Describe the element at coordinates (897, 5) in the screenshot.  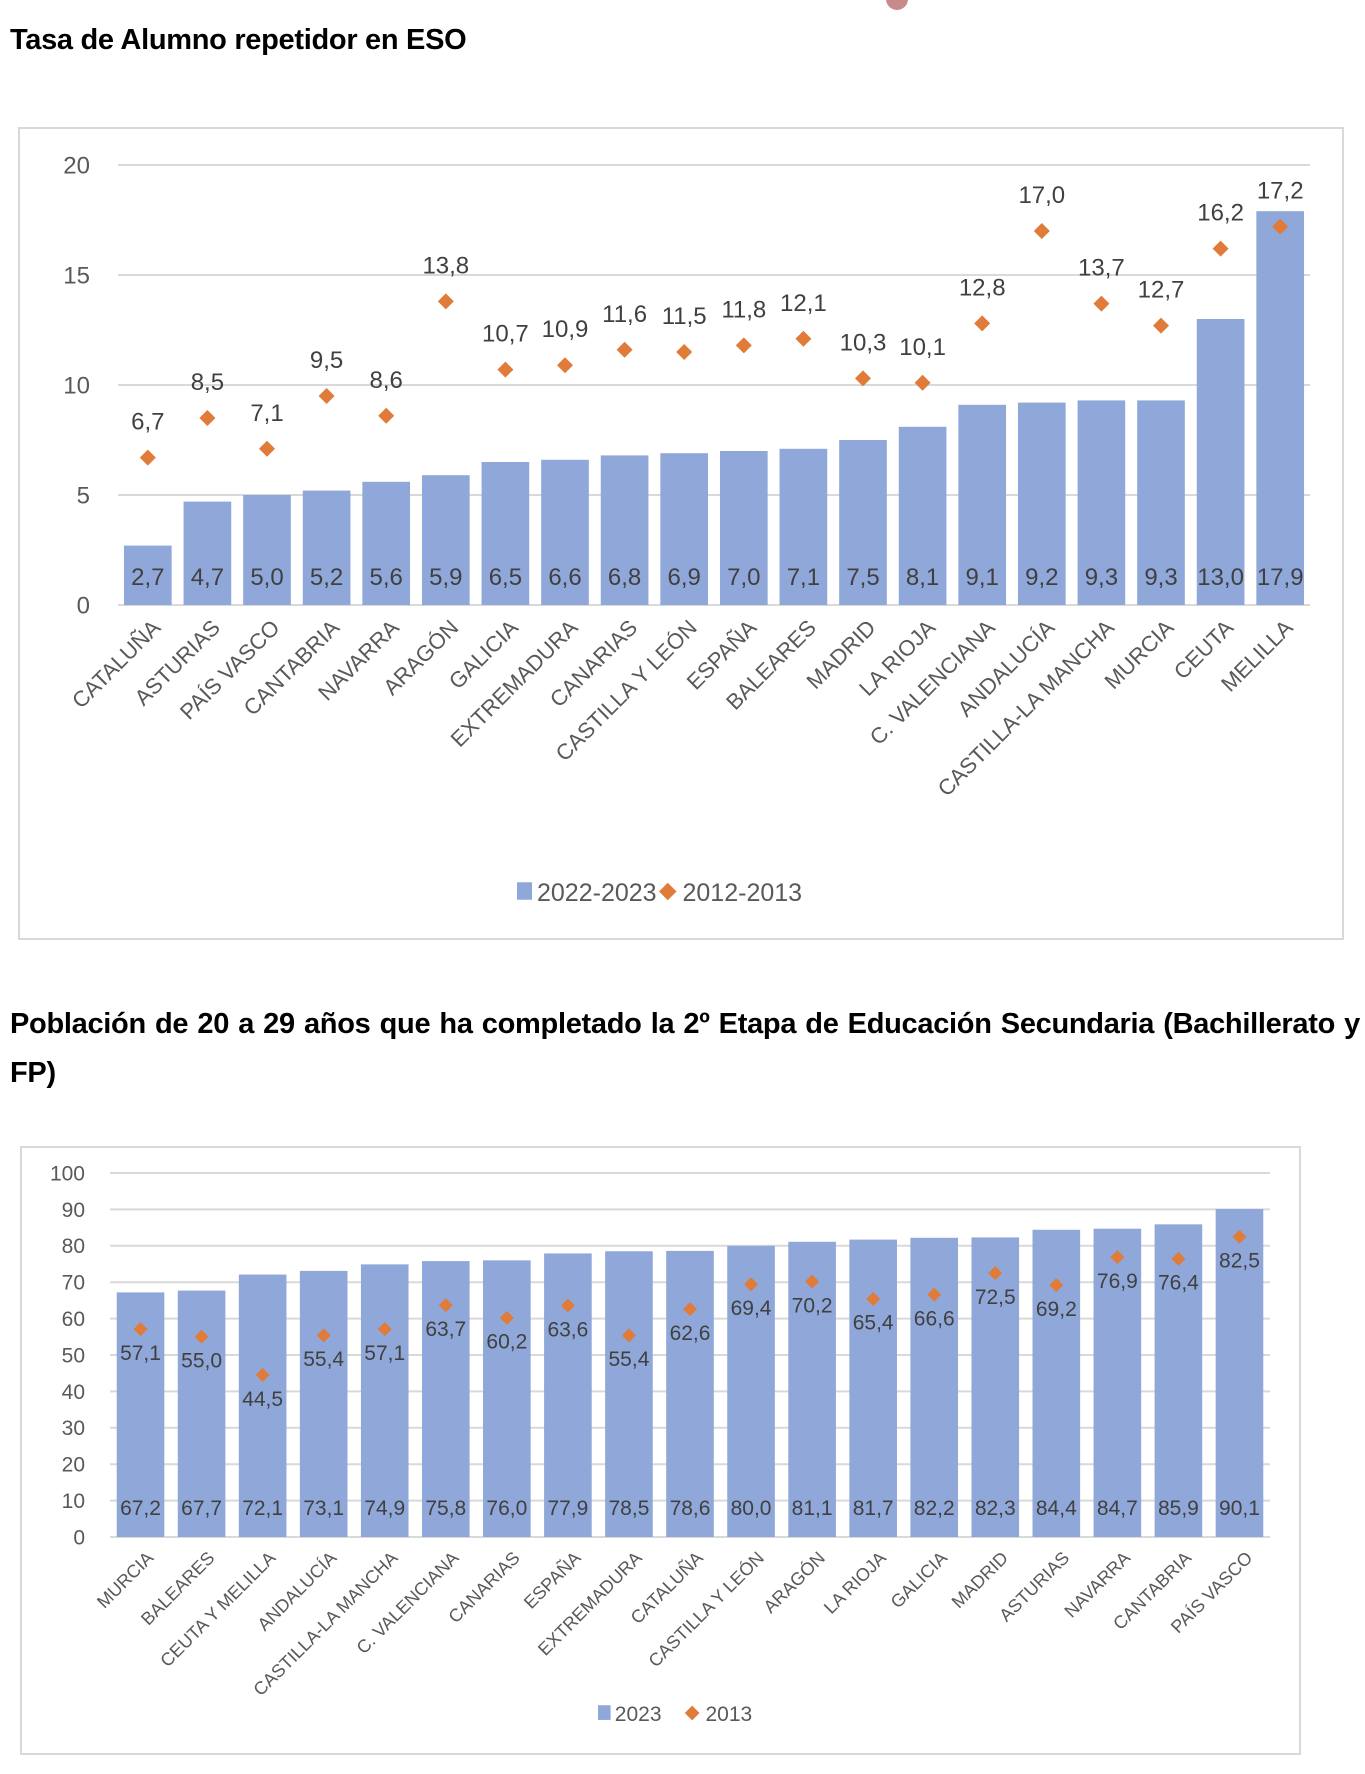
I see `decorative-circle-mark` at that location.